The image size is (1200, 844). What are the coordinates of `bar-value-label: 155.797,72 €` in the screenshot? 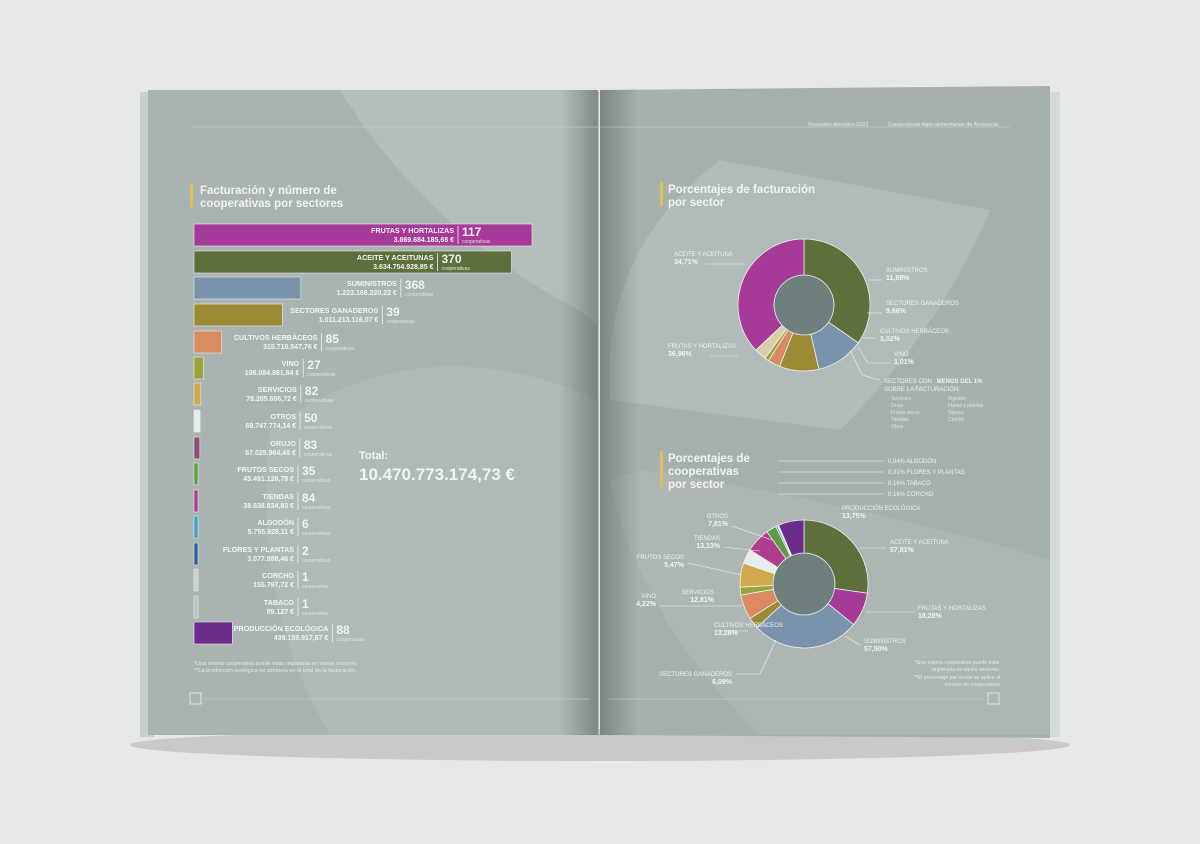 It's located at (273, 585).